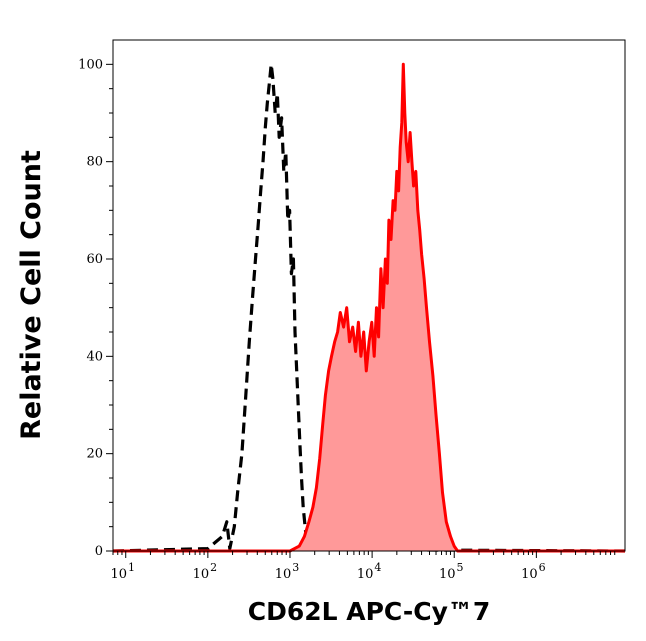  I want to click on y-tick-label-40: 40, so click(94, 356).